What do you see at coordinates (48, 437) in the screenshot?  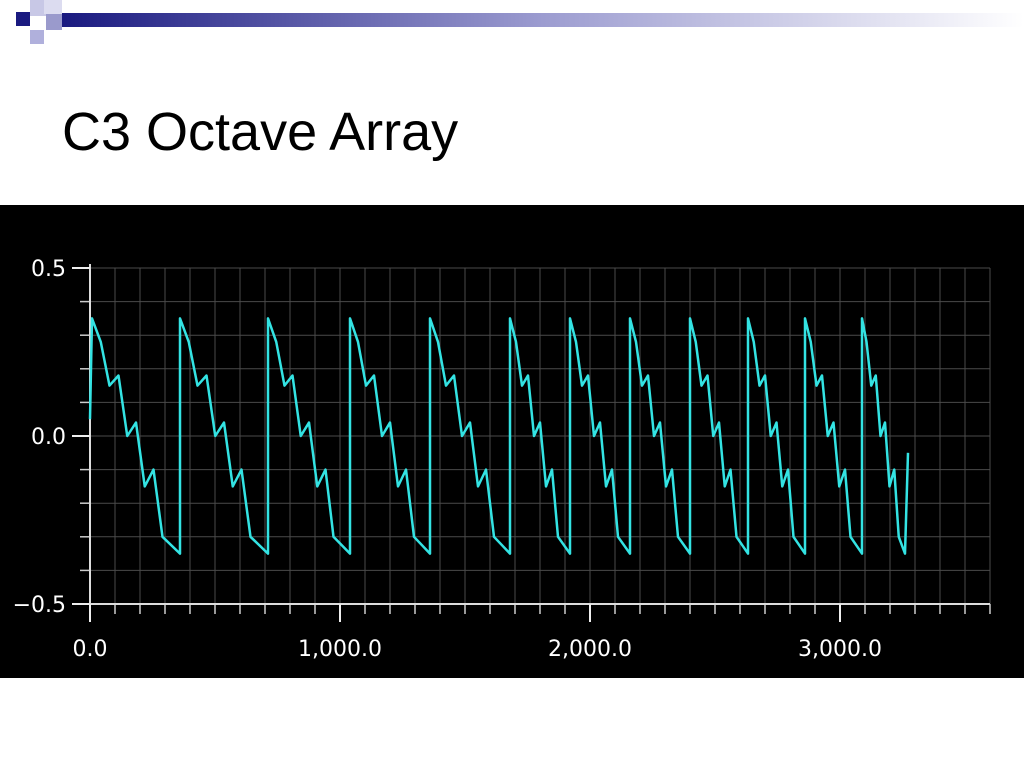 I see `y-tick-label: 0.0` at bounding box center [48, 437].